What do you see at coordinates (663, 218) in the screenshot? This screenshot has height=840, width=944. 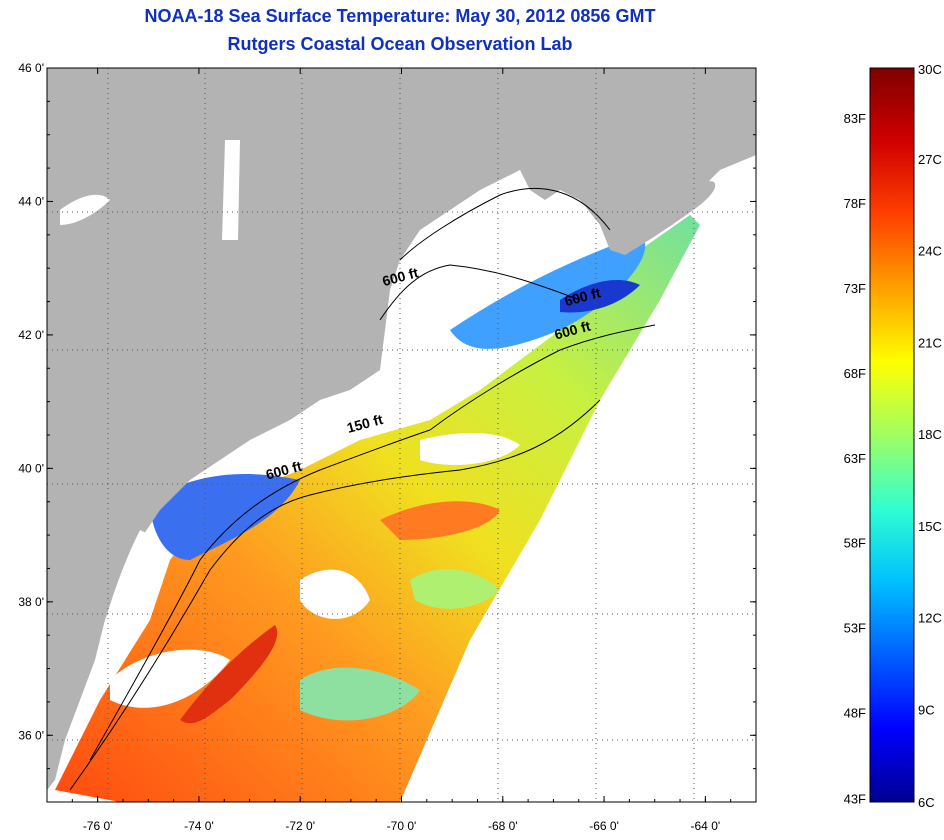 I see `land-peninsula` at bounding box center [663, 218].